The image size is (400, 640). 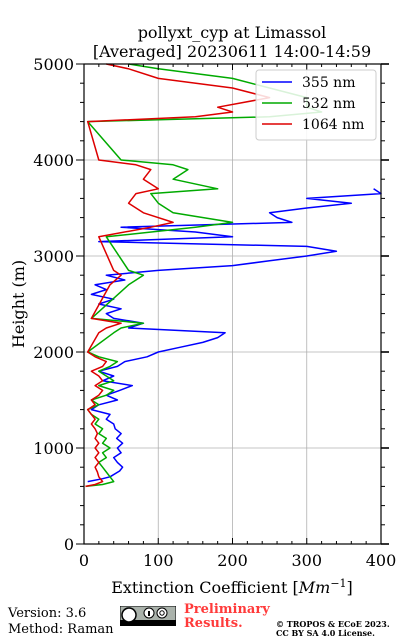 I want to click on x-tick-label: 400, so click(x=381, y=560).